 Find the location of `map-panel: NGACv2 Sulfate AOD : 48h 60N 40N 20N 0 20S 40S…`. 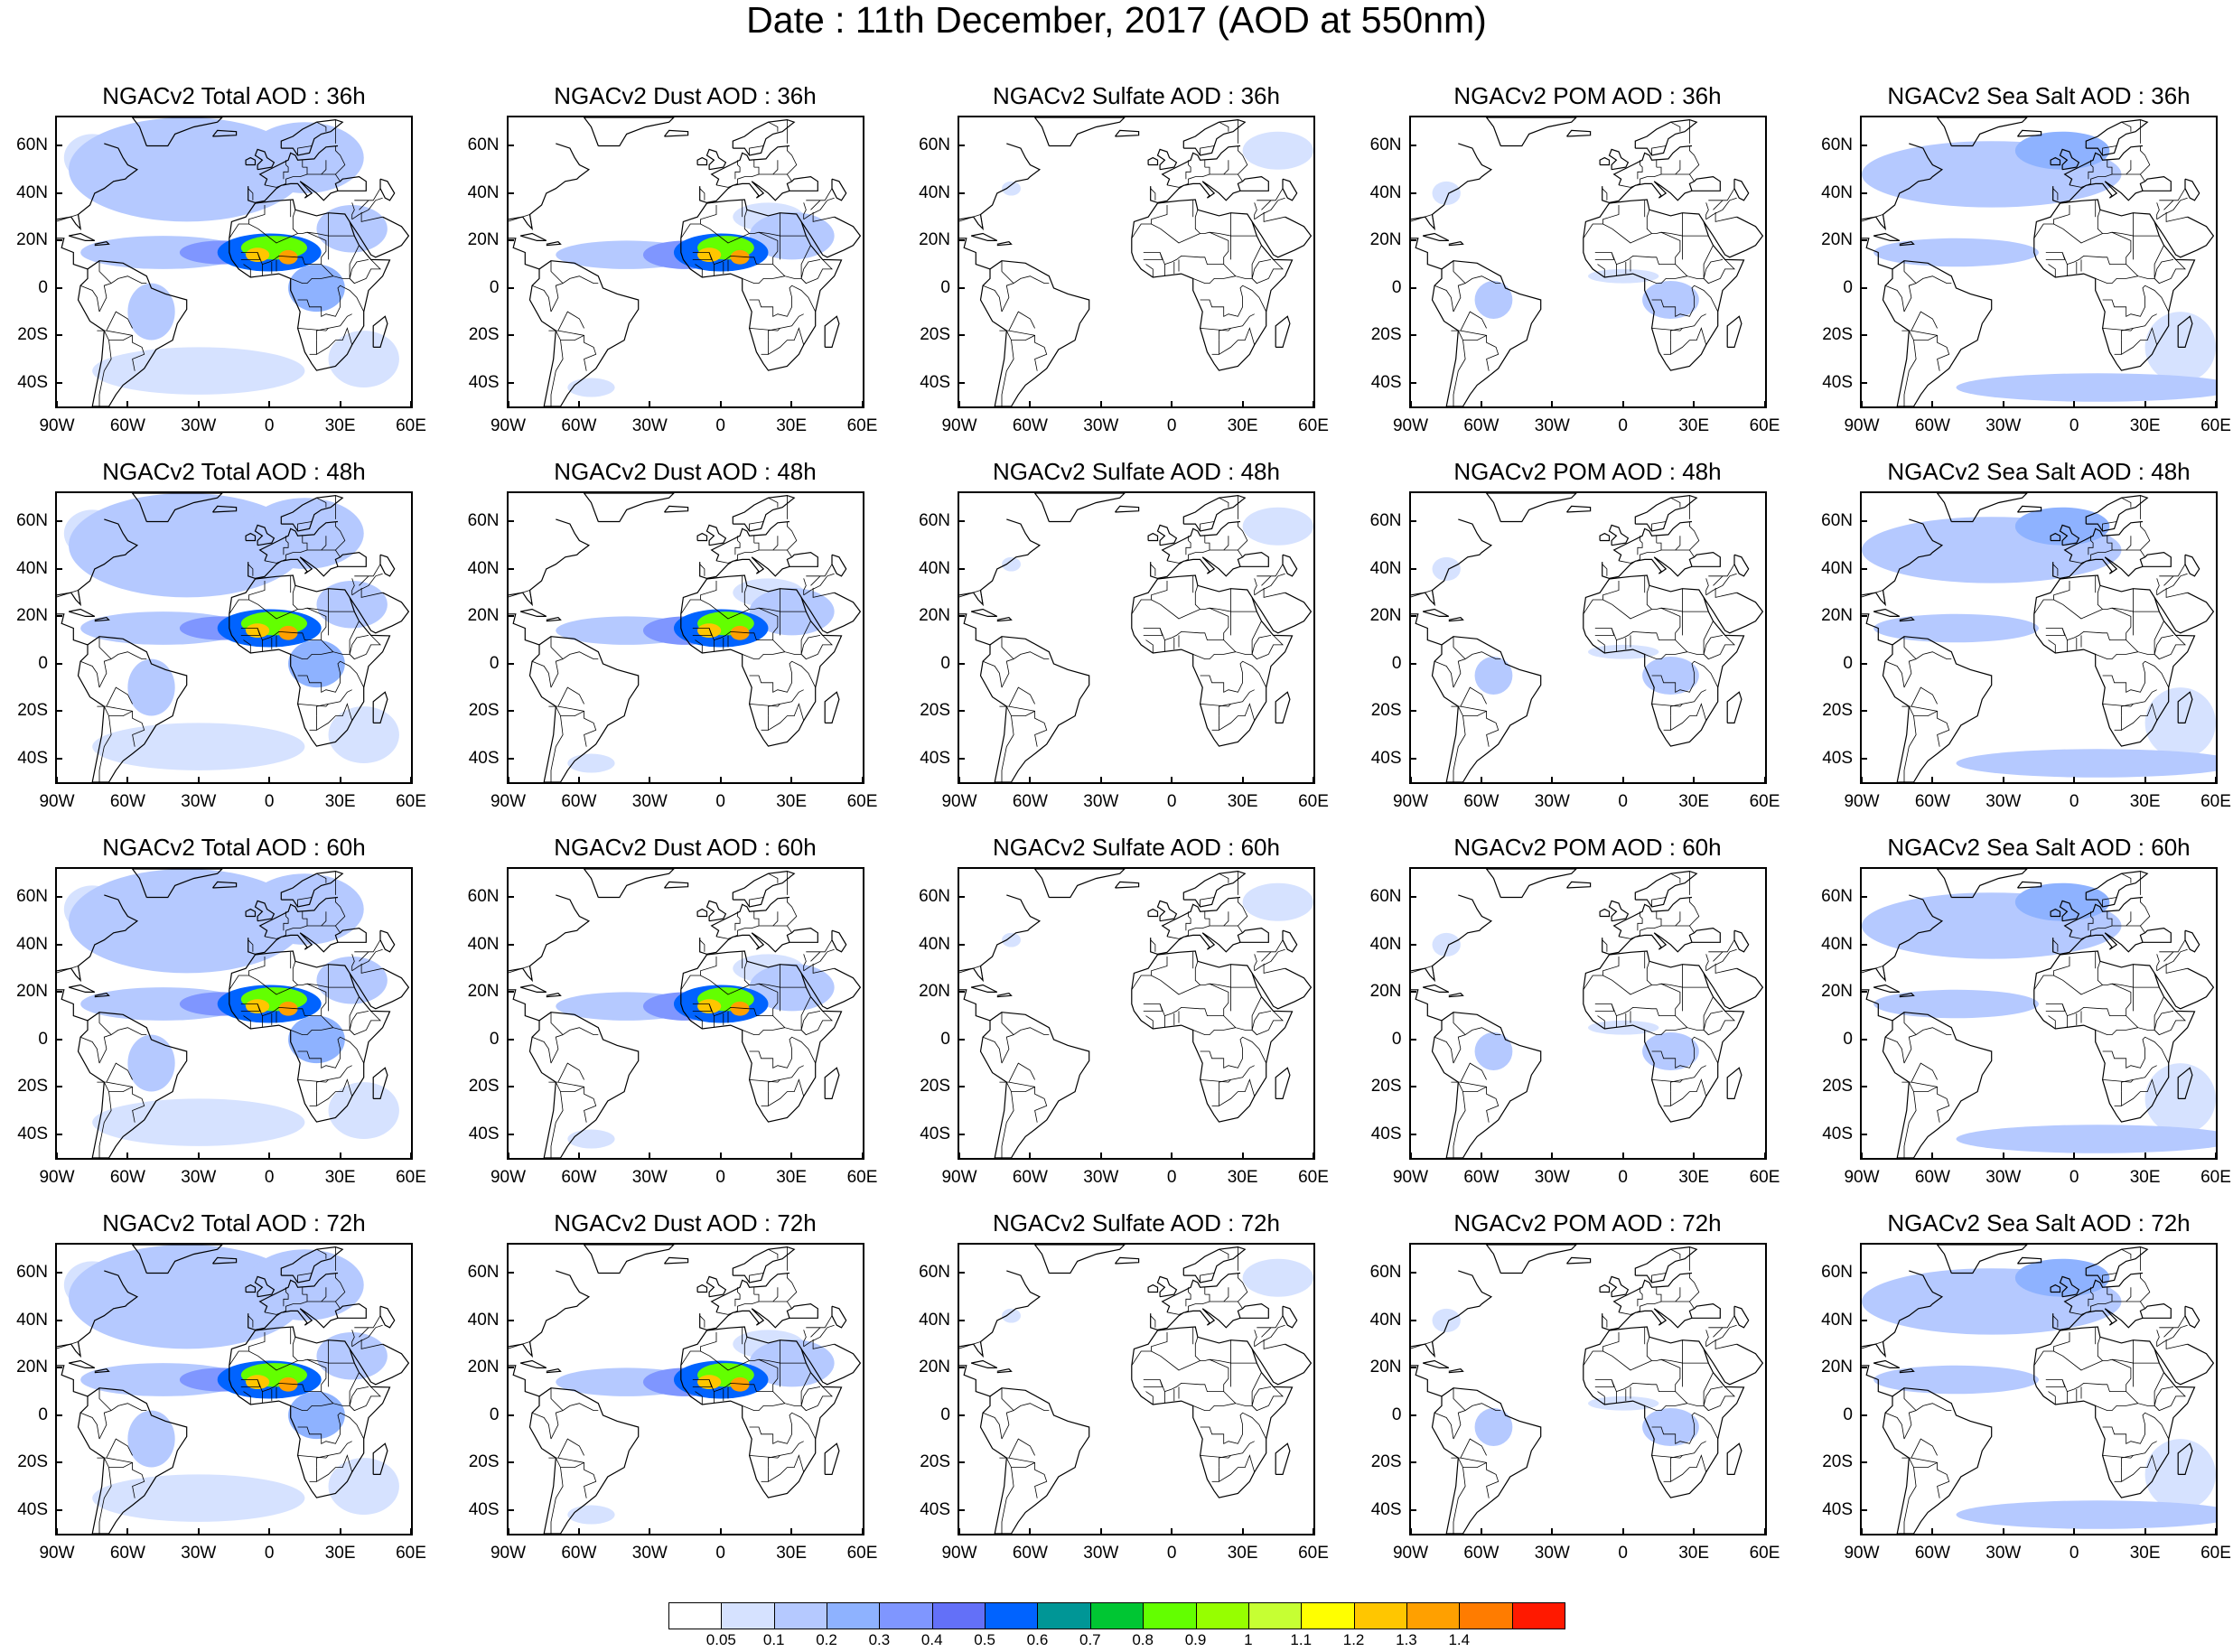

map-panel: NGACv2 Sulfate AOD : 48h 60N 40N 20N 0 20S 40S… is located at coordinates (1117, 635).